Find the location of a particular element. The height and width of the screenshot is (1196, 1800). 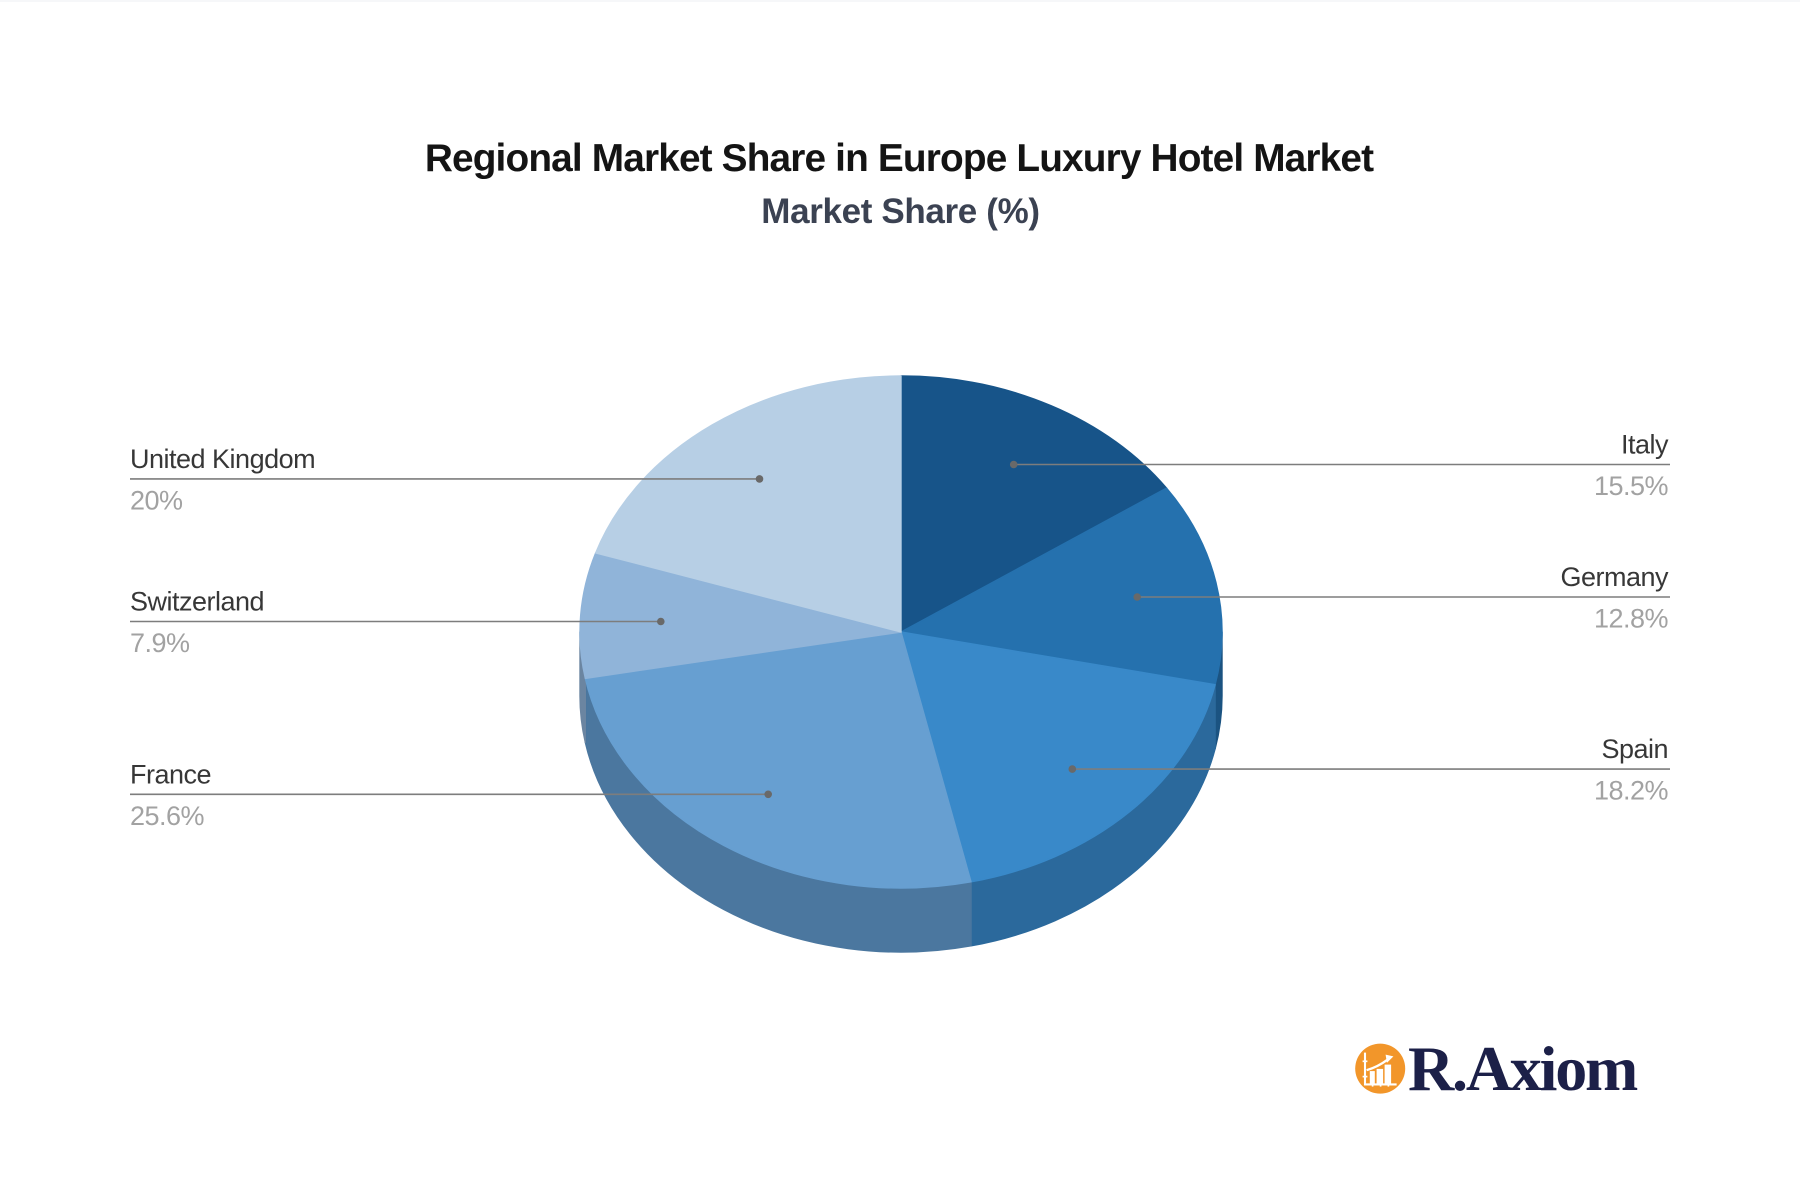

svg-text: 7.9% is located at coordinates (160, 643).